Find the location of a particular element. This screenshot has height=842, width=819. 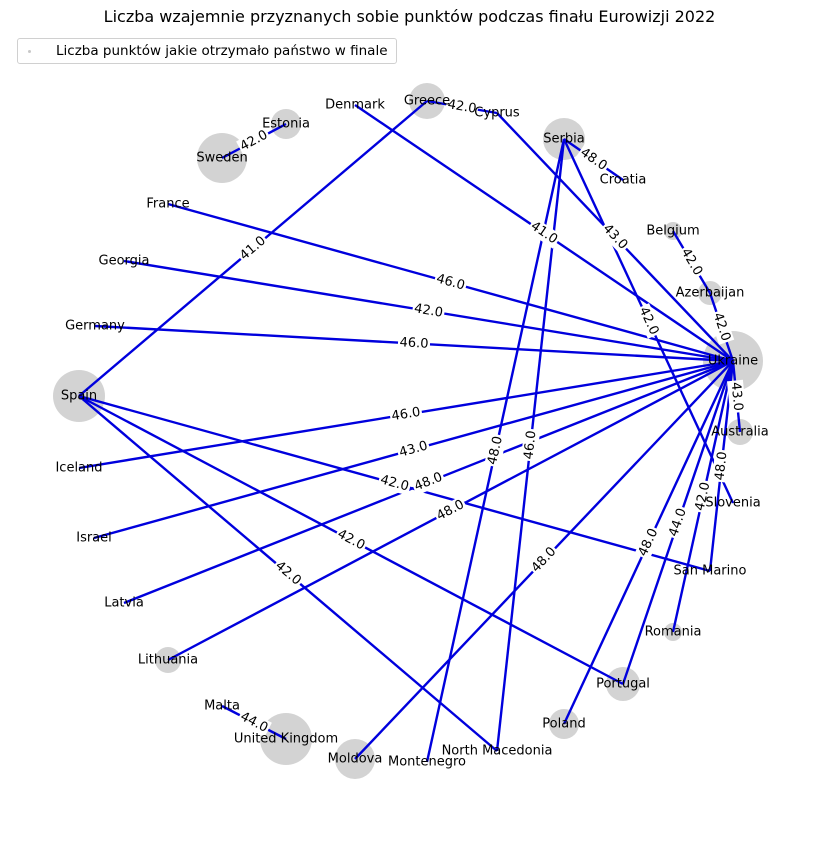

node-label-north-macedonia: North Macedonia is located at coordinates (497, 751).